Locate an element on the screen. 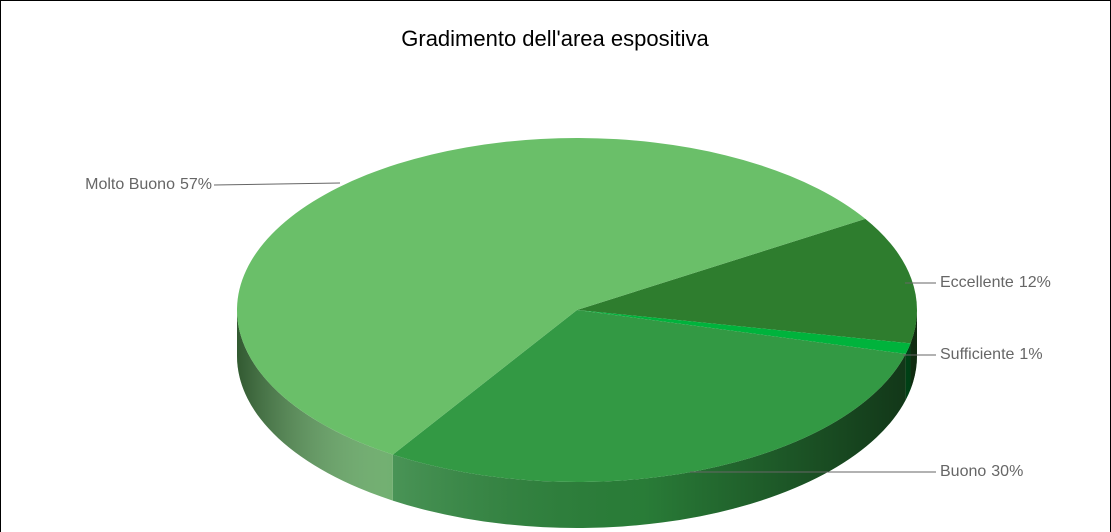 This screenshot has width=1111, height=532. label-value: 12% is located at coordinates (1035, 282).